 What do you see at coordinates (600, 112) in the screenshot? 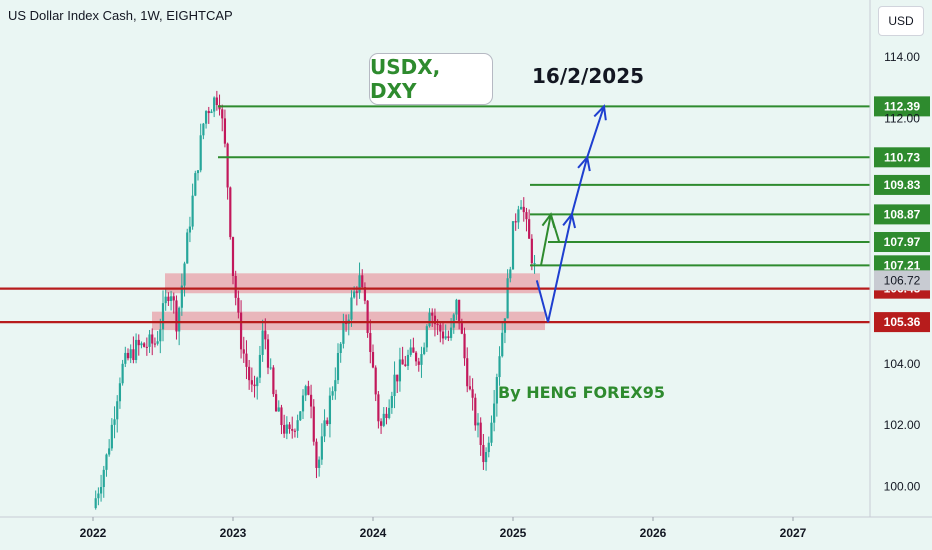
I see `projection-path-blue-arrowhead` at bounding box center [600, 112].